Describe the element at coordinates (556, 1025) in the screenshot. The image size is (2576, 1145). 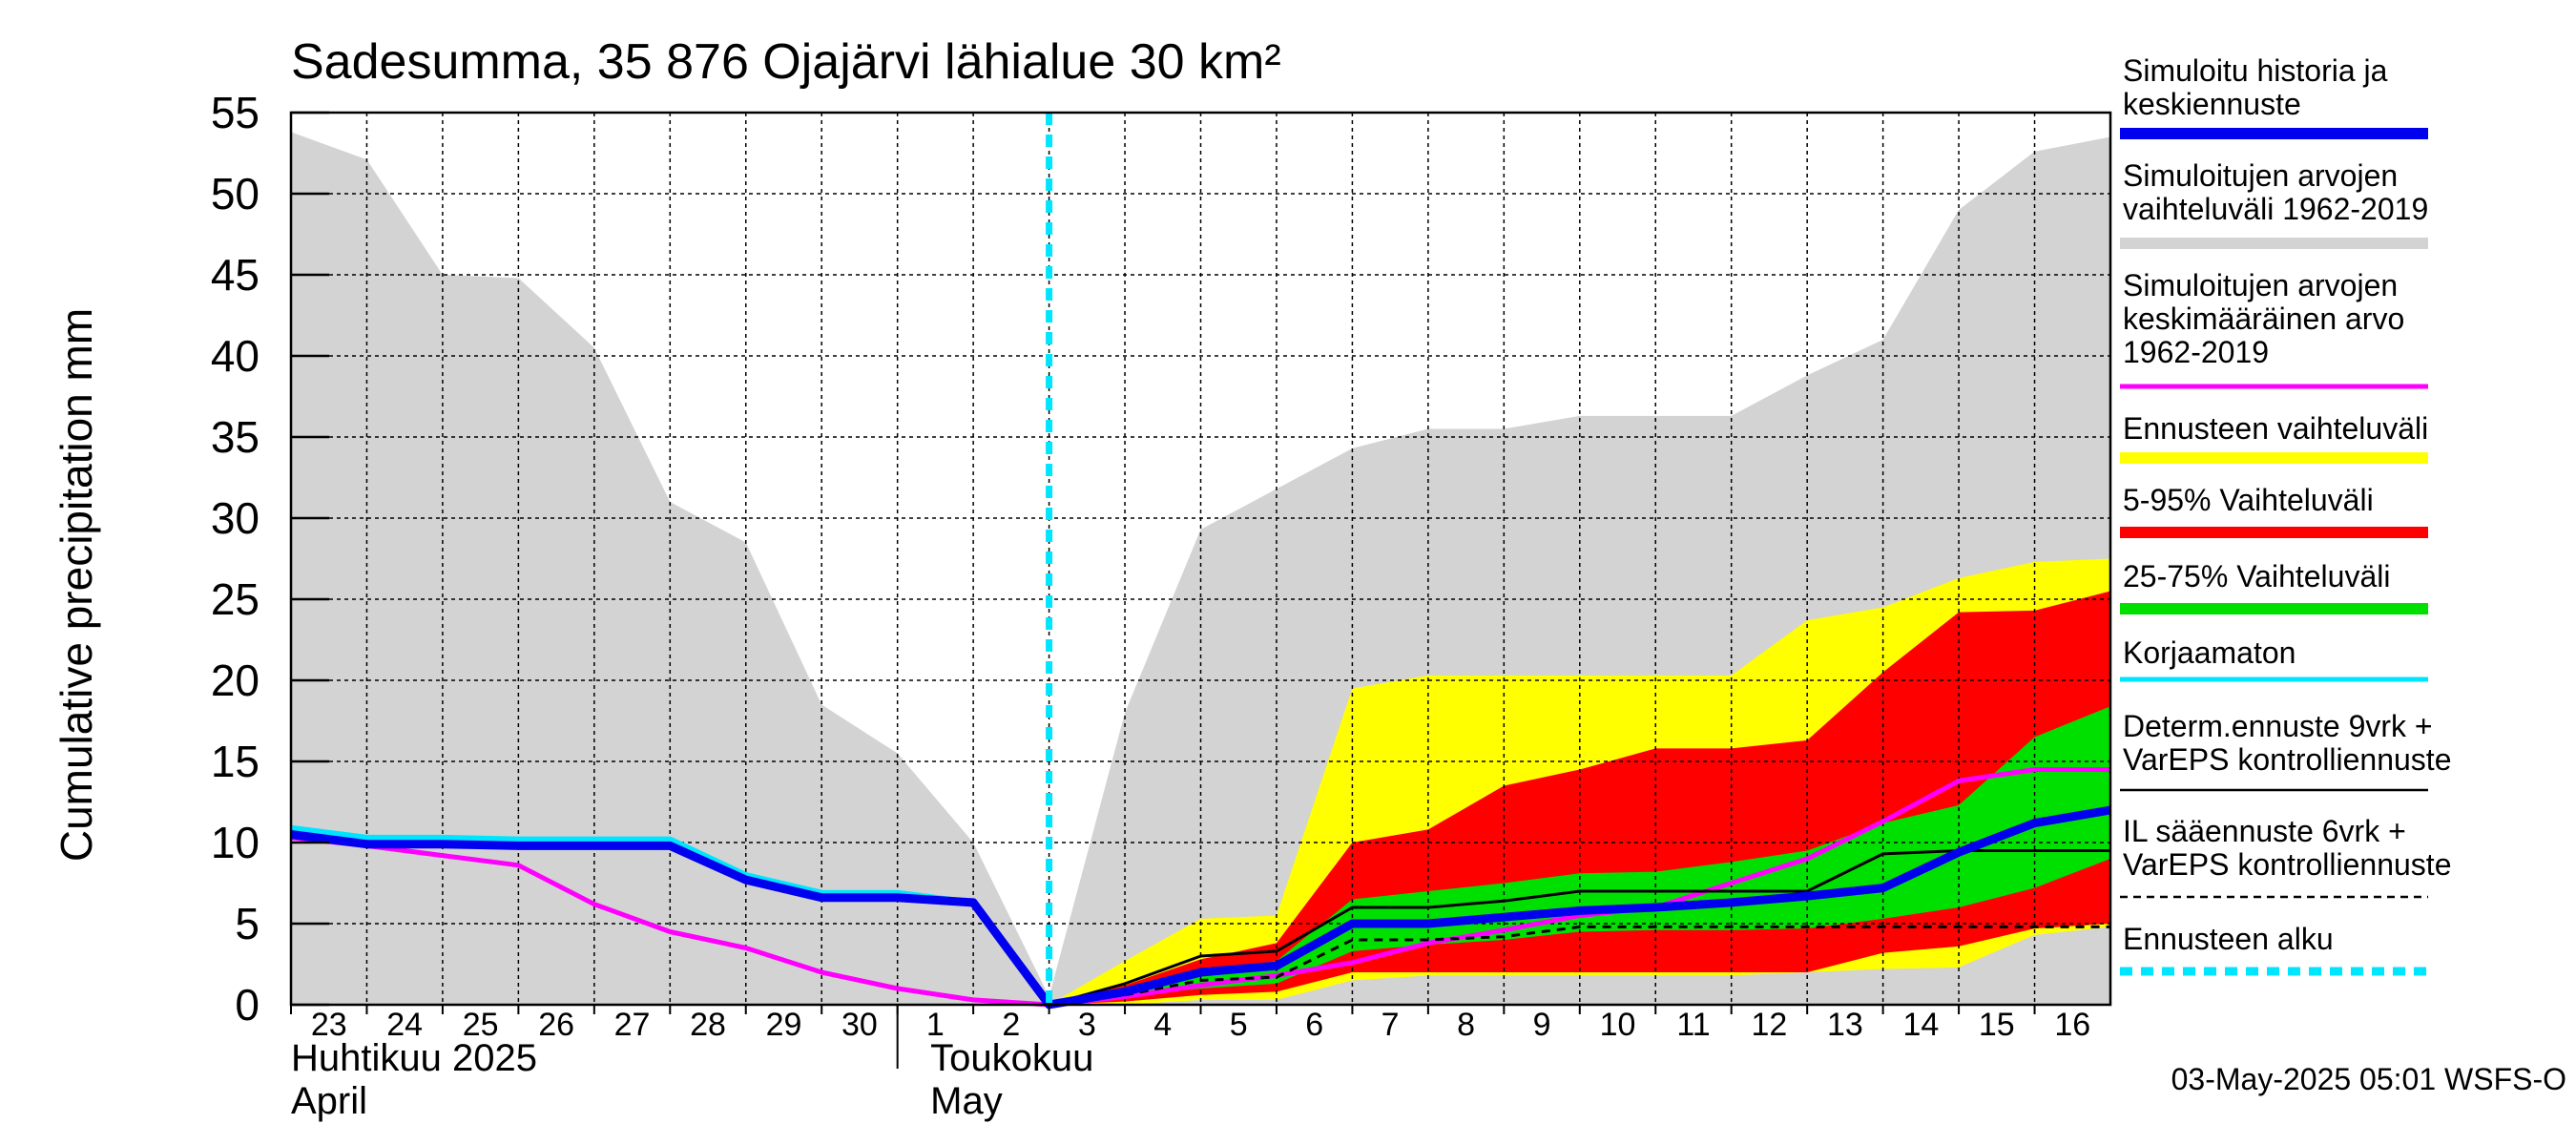
I see `x-tick-label: 26` at that location.